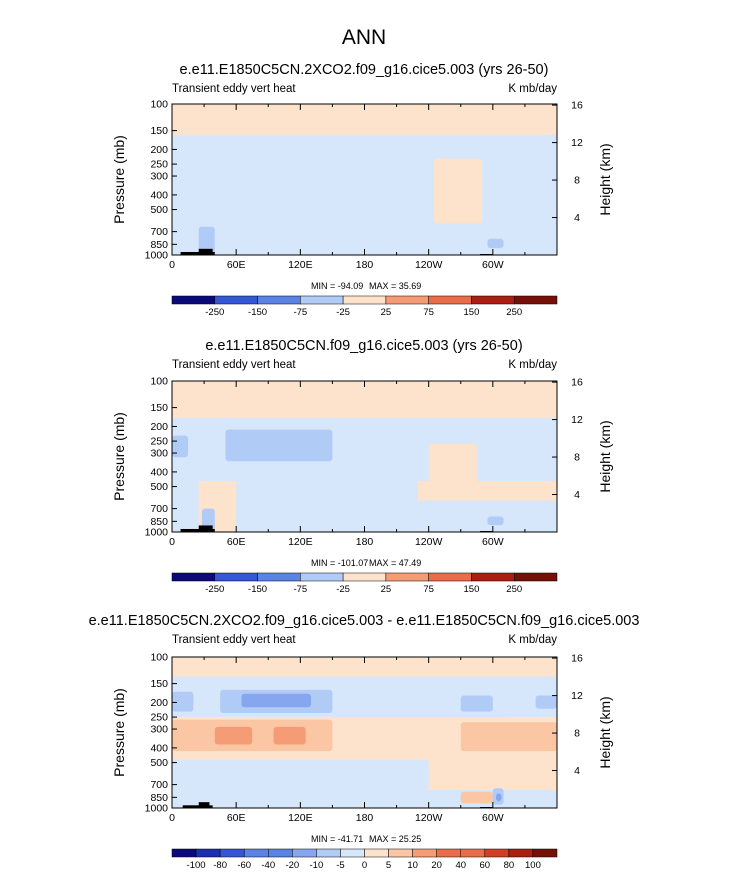 This screenshot has height=872, width=733. What do you see at coordinates (196, 865) in the screenshot?
I see `colorbar-label: -100` at bounding box center [196, 865].